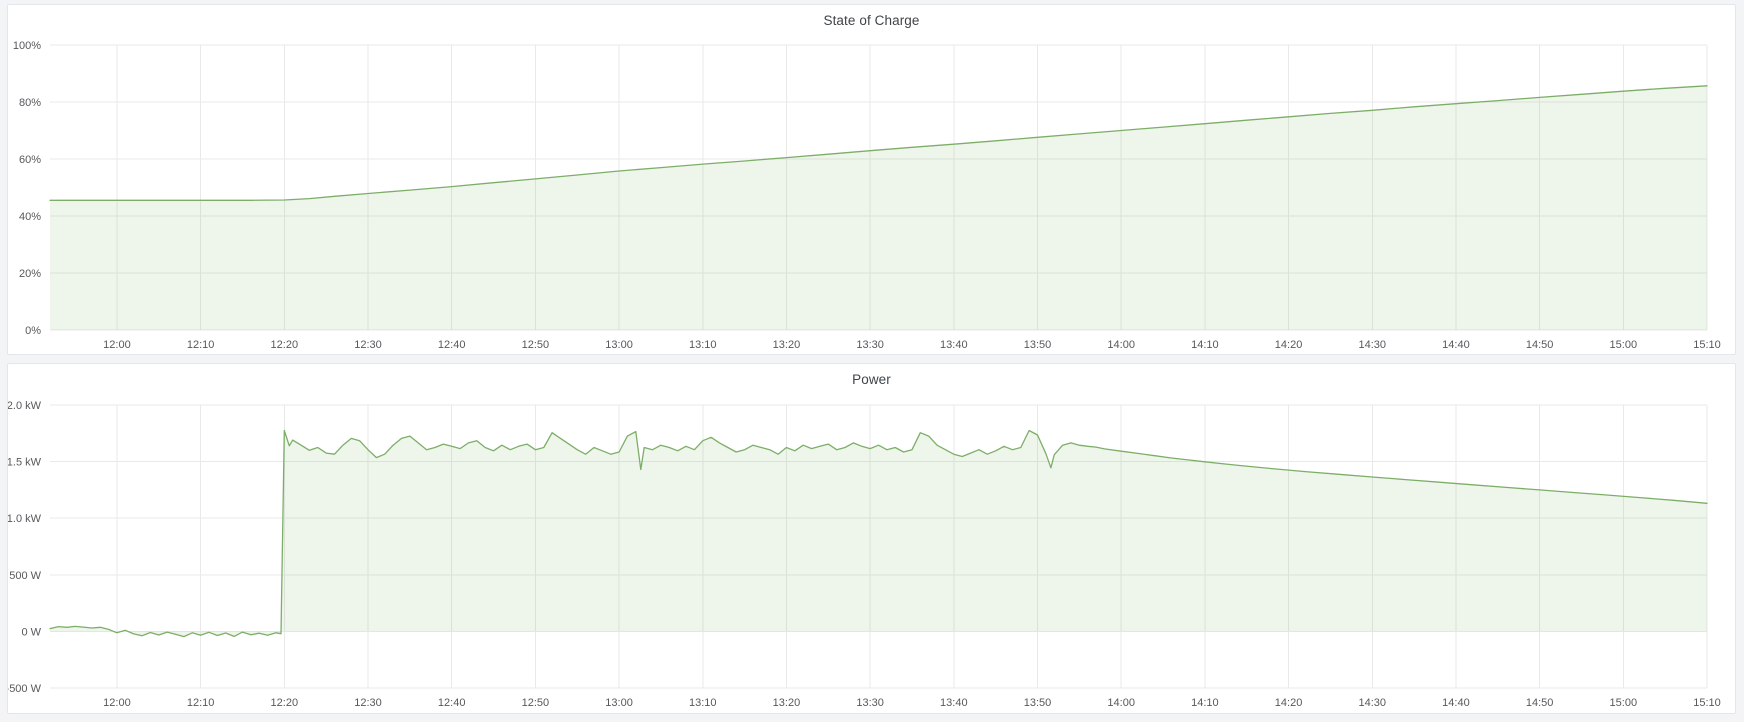 This screenshot has height=722, width=1744. What do you see at coordinates (25, 689) in the screenshot?
I see `y-tick-label: -500 W` at bounding box center [25, 689].